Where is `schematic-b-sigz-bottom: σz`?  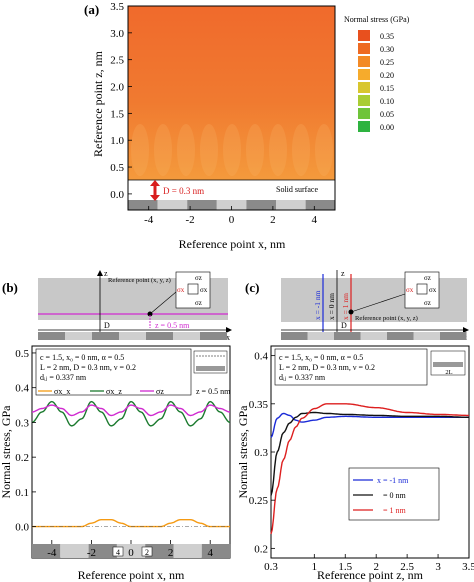 schematic-b-sigz-bottom: σz is located at coordinates (198, 303).